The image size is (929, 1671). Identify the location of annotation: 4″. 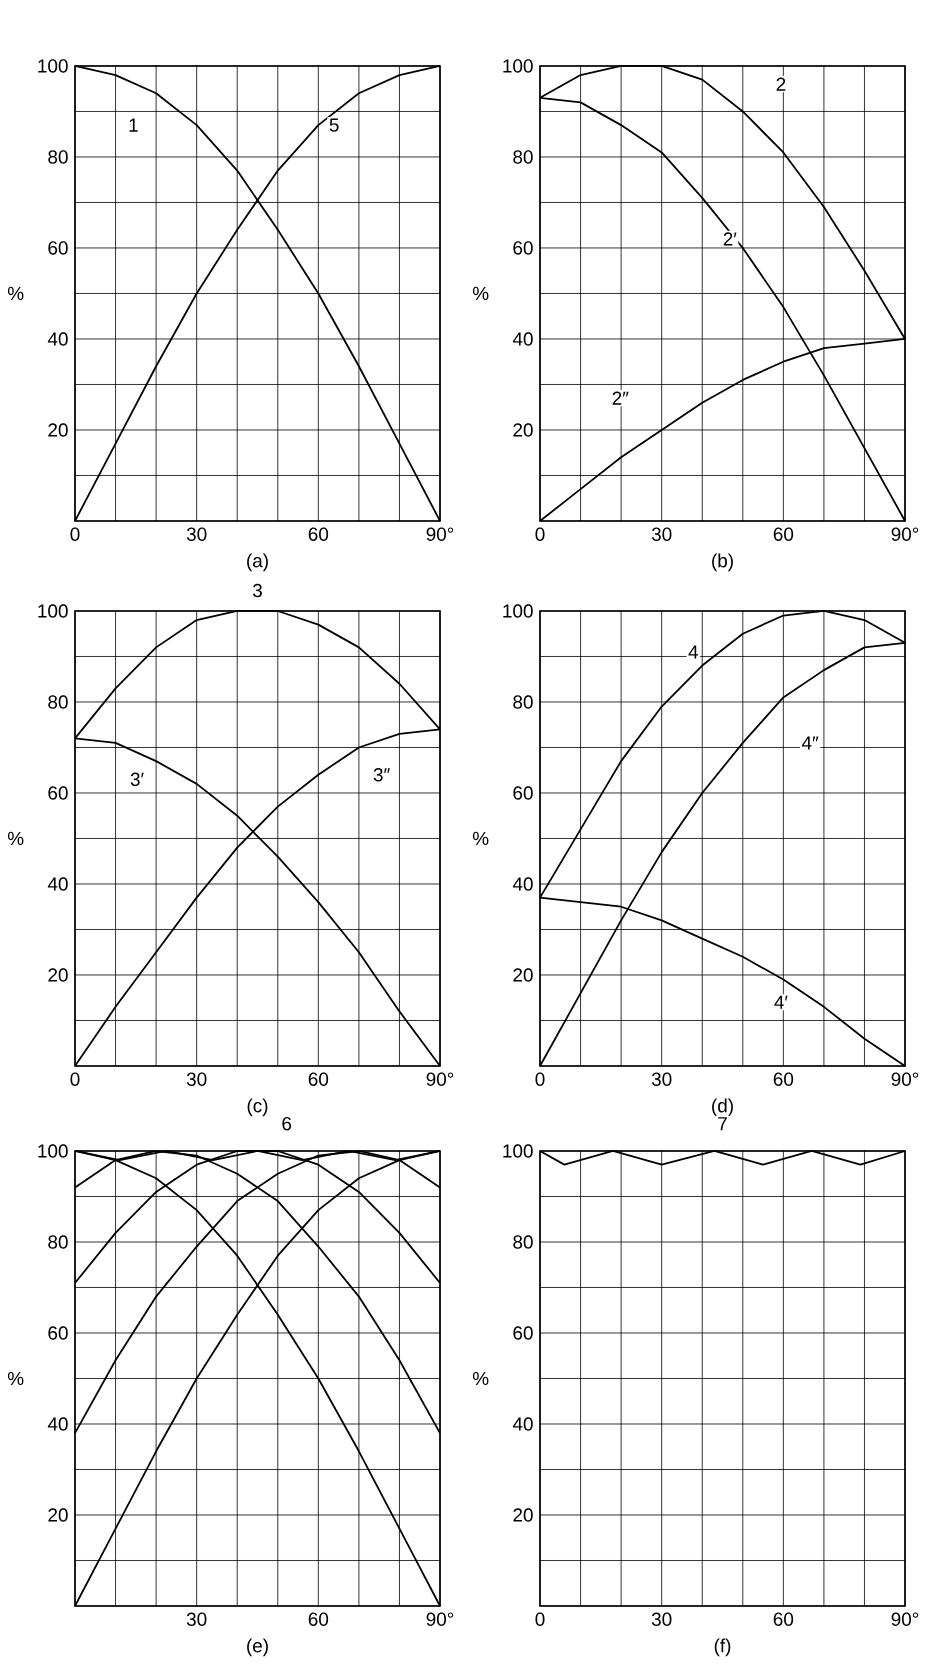
(810, 743).